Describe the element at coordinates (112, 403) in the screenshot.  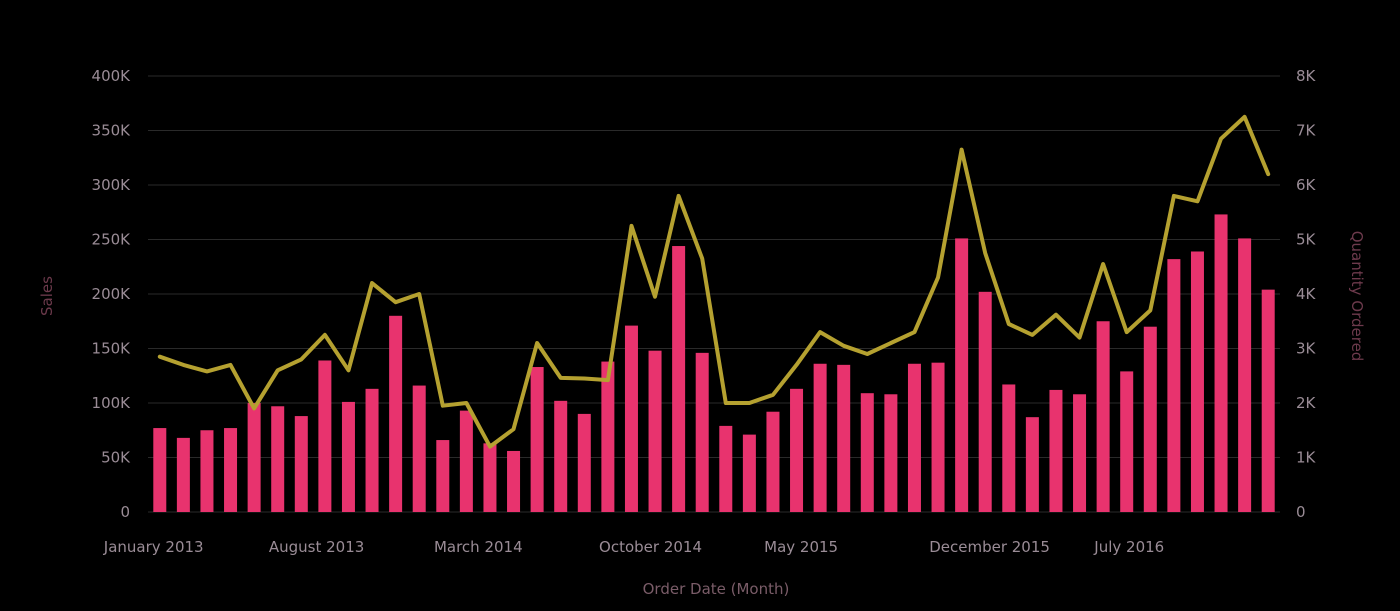
I see `y-tick-label: 100K` at that location.